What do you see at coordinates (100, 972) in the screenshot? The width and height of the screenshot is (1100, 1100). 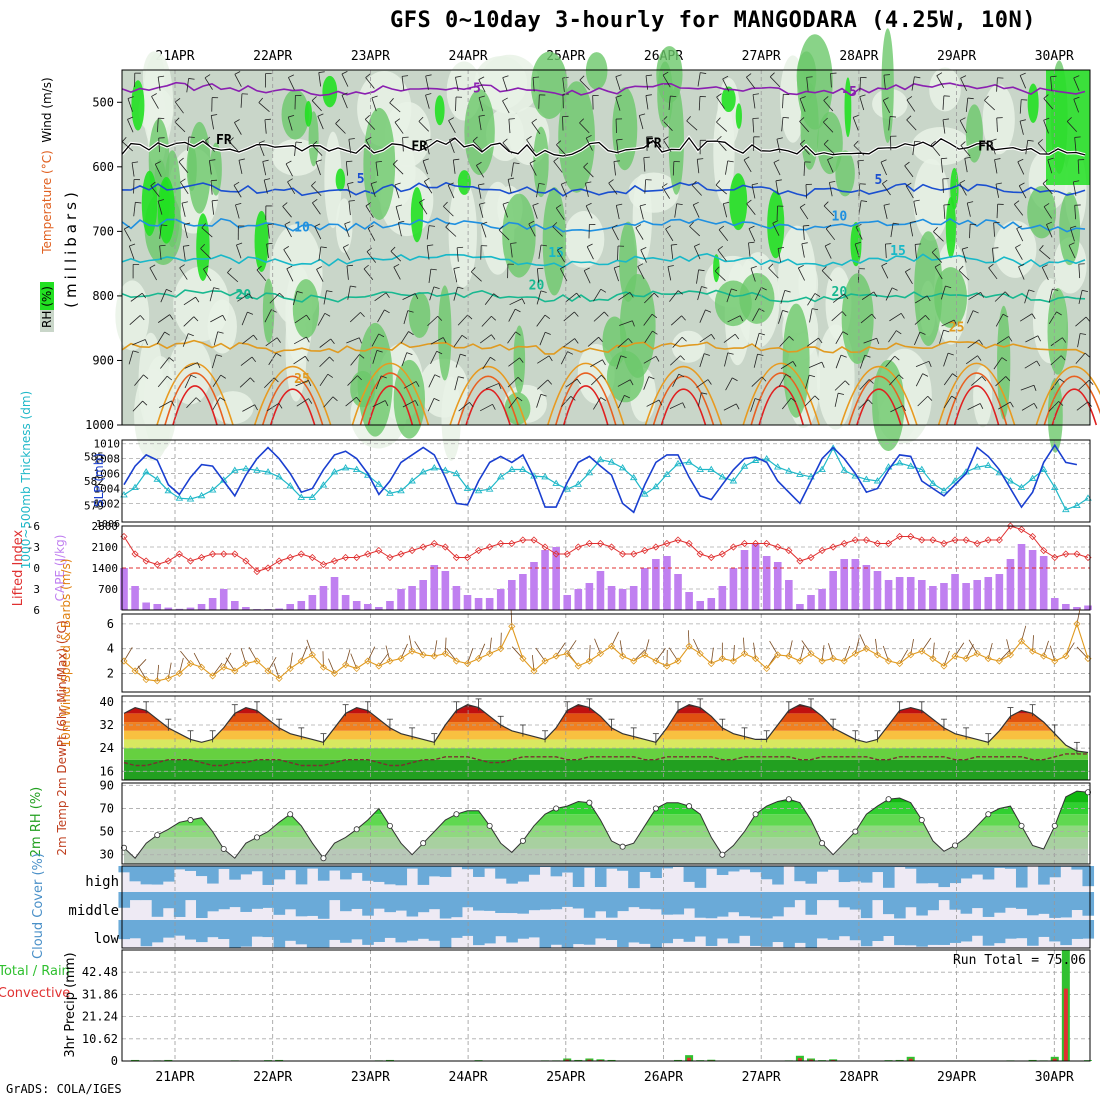 I see `y-tick-label: 42.48` at bounding box center [100, 972].